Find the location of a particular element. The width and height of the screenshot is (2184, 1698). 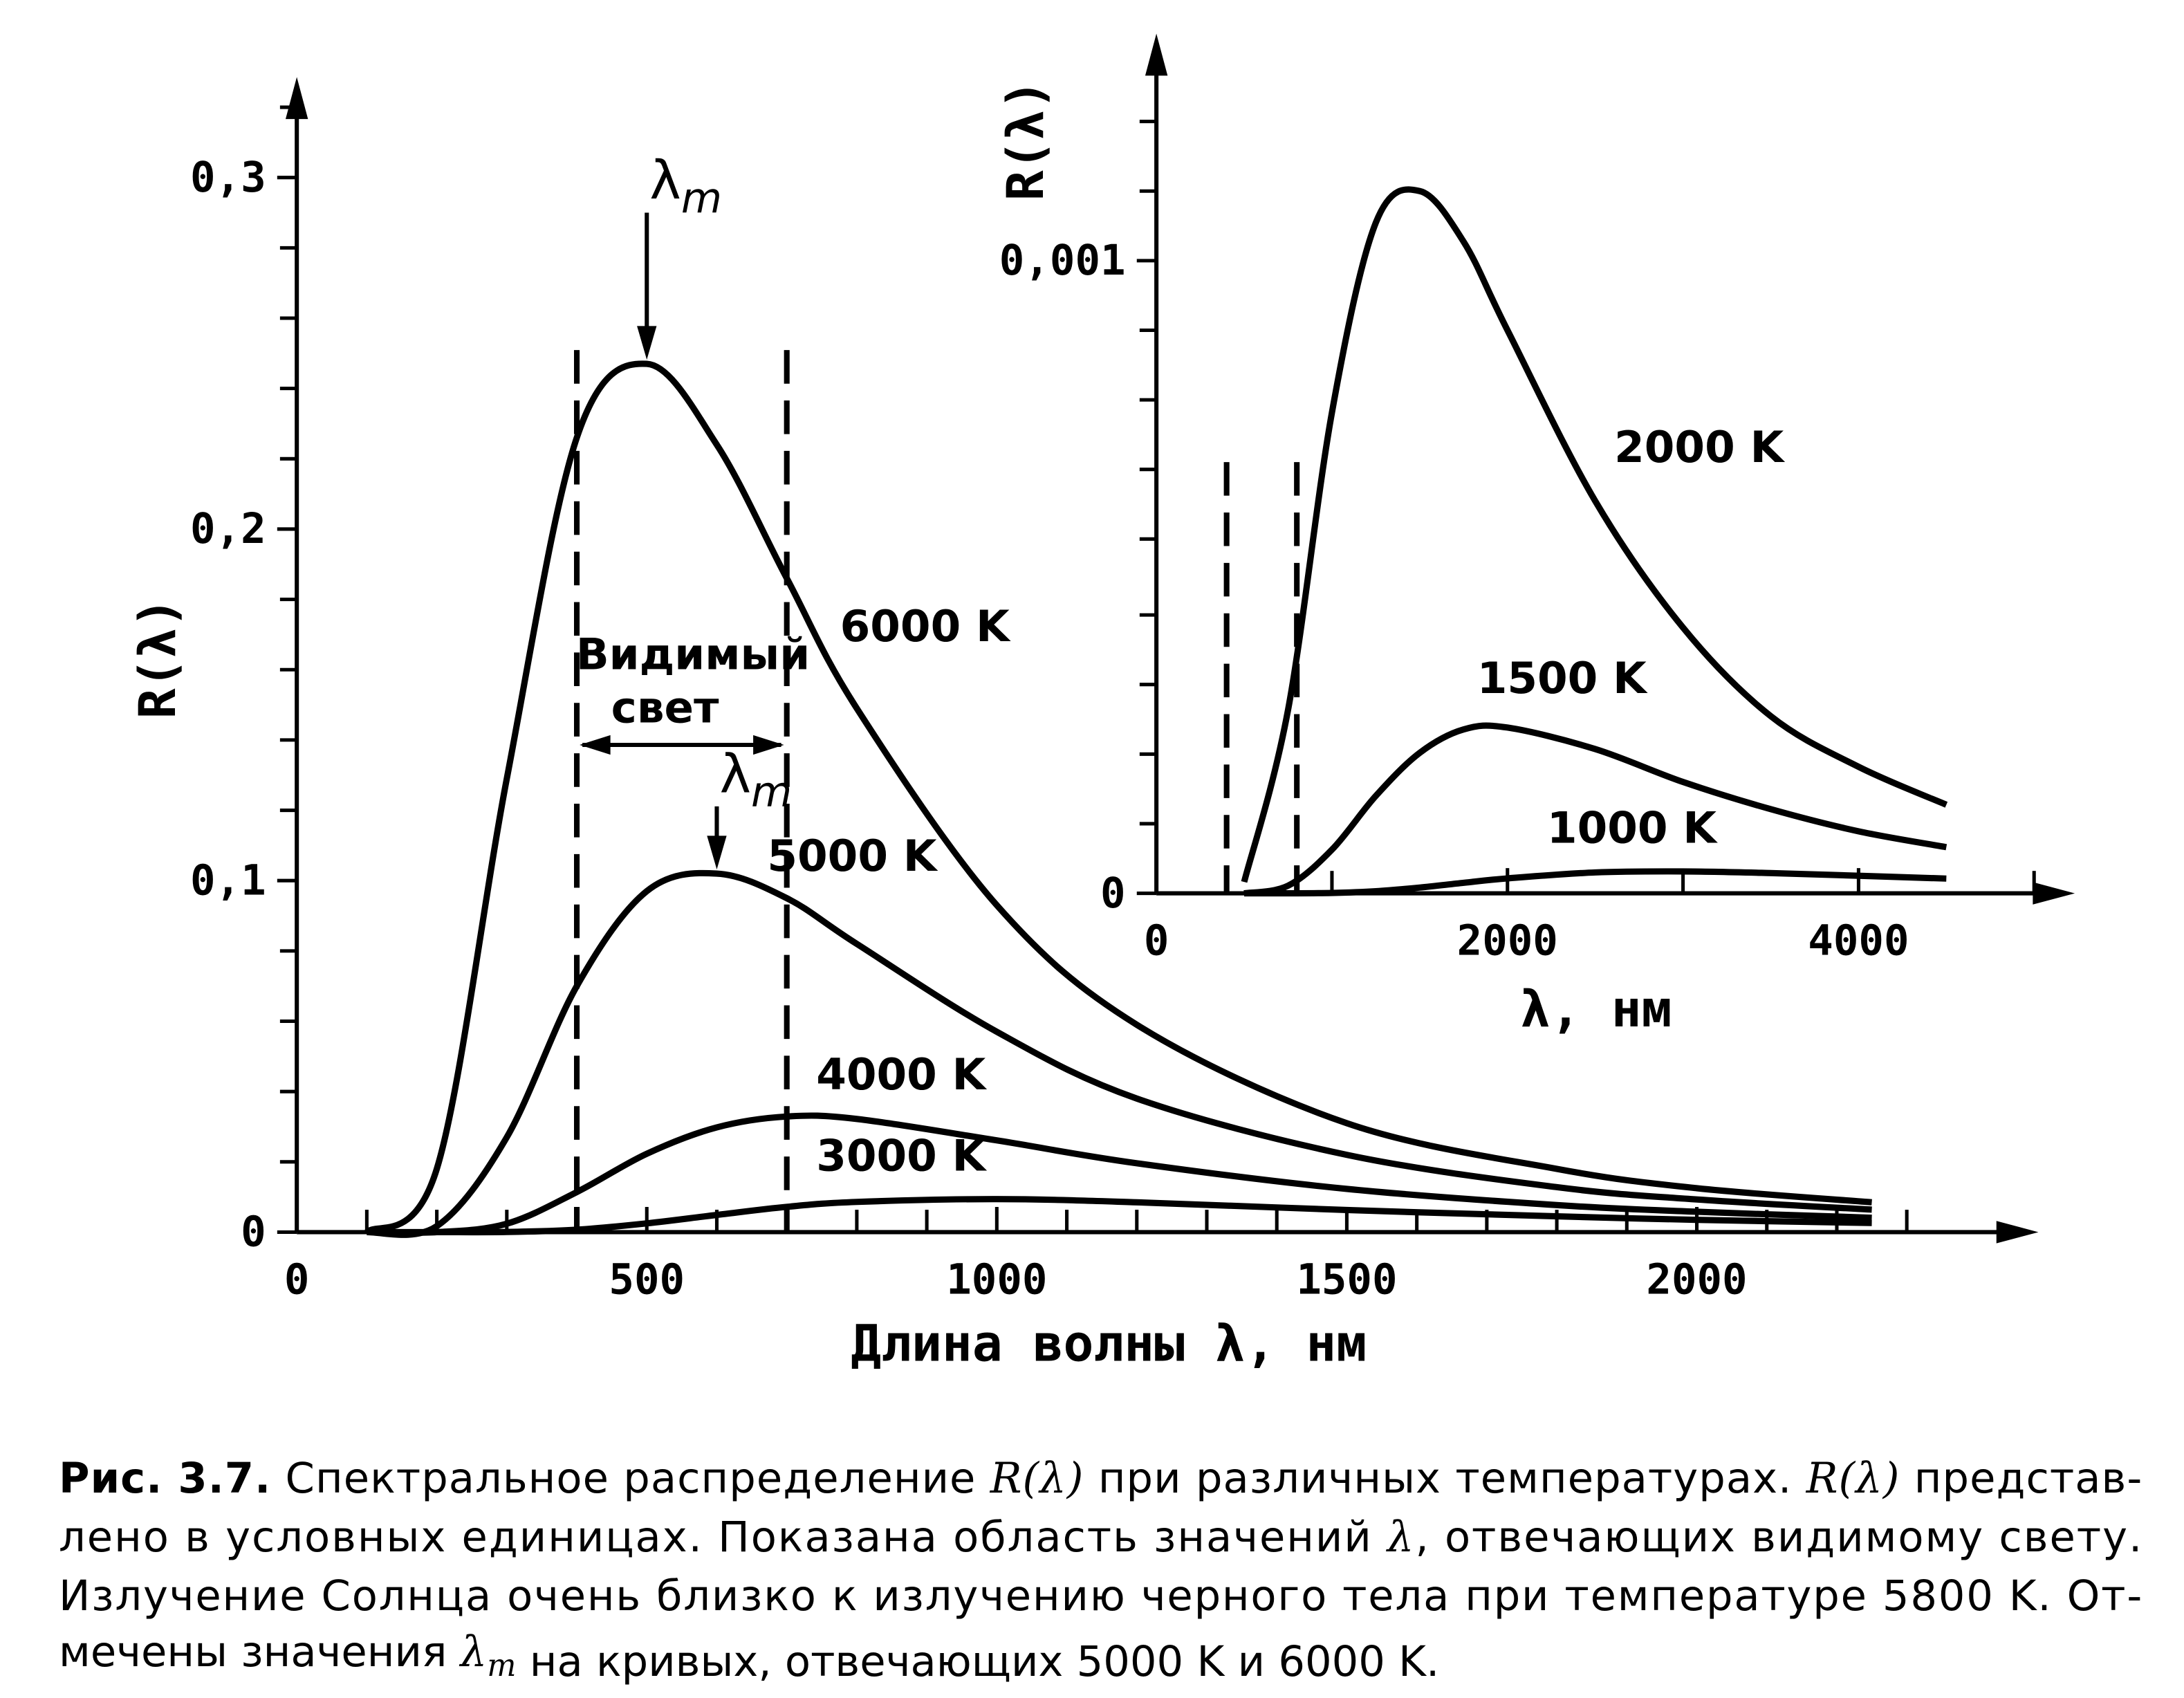

series-label: 1000 K is located at coordinates (1632, 828).